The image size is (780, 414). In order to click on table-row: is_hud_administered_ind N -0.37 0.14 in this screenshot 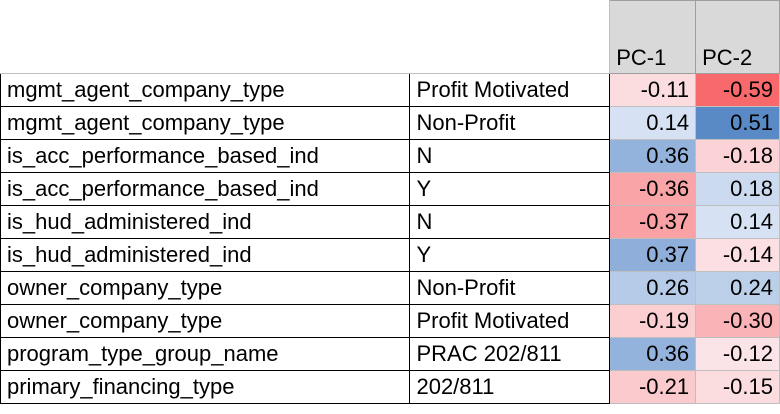, I will do `click(390, 222)`.